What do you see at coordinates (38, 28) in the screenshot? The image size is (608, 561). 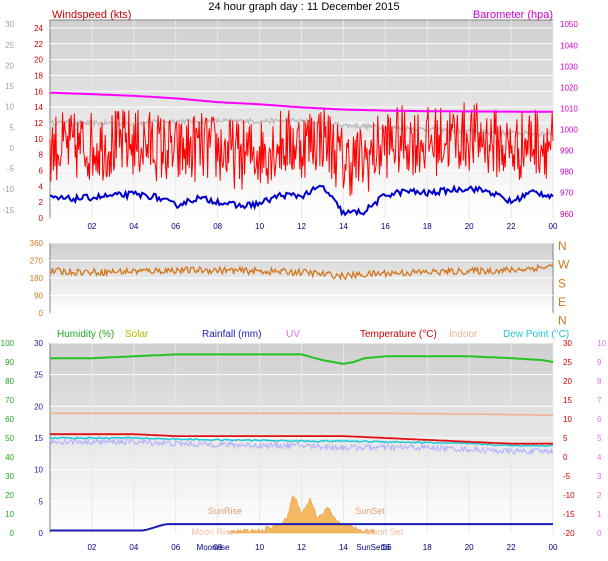 I see `wind-y-tick-label: 24` at bounding box center [38, 28].